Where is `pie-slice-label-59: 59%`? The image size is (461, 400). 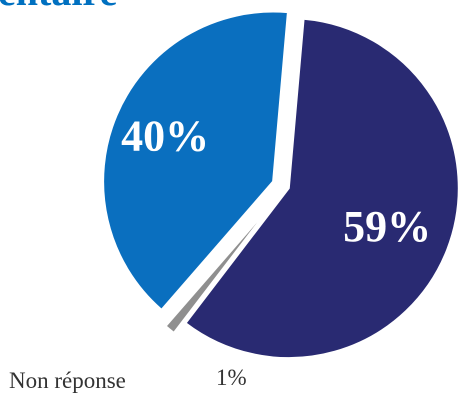
pie-slice-label-59: 59% is located at coordinates (387, 226).